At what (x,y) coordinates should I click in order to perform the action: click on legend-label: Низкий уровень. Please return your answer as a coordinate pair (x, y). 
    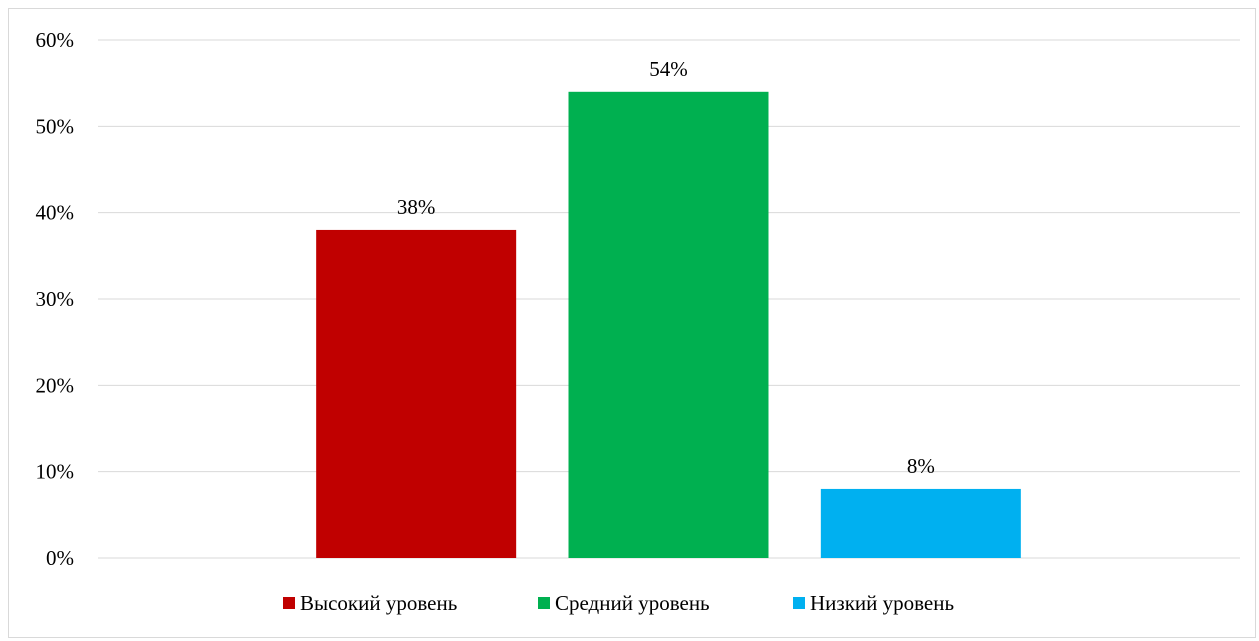
    Looking at the image, I should click on (882, 603).